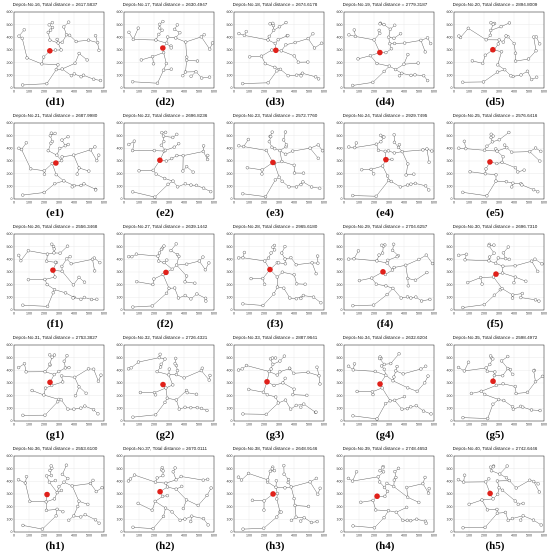 The width and height of the screenshot is (550, 556). I want to click on x-tick-label: 300, so click(59, 203).